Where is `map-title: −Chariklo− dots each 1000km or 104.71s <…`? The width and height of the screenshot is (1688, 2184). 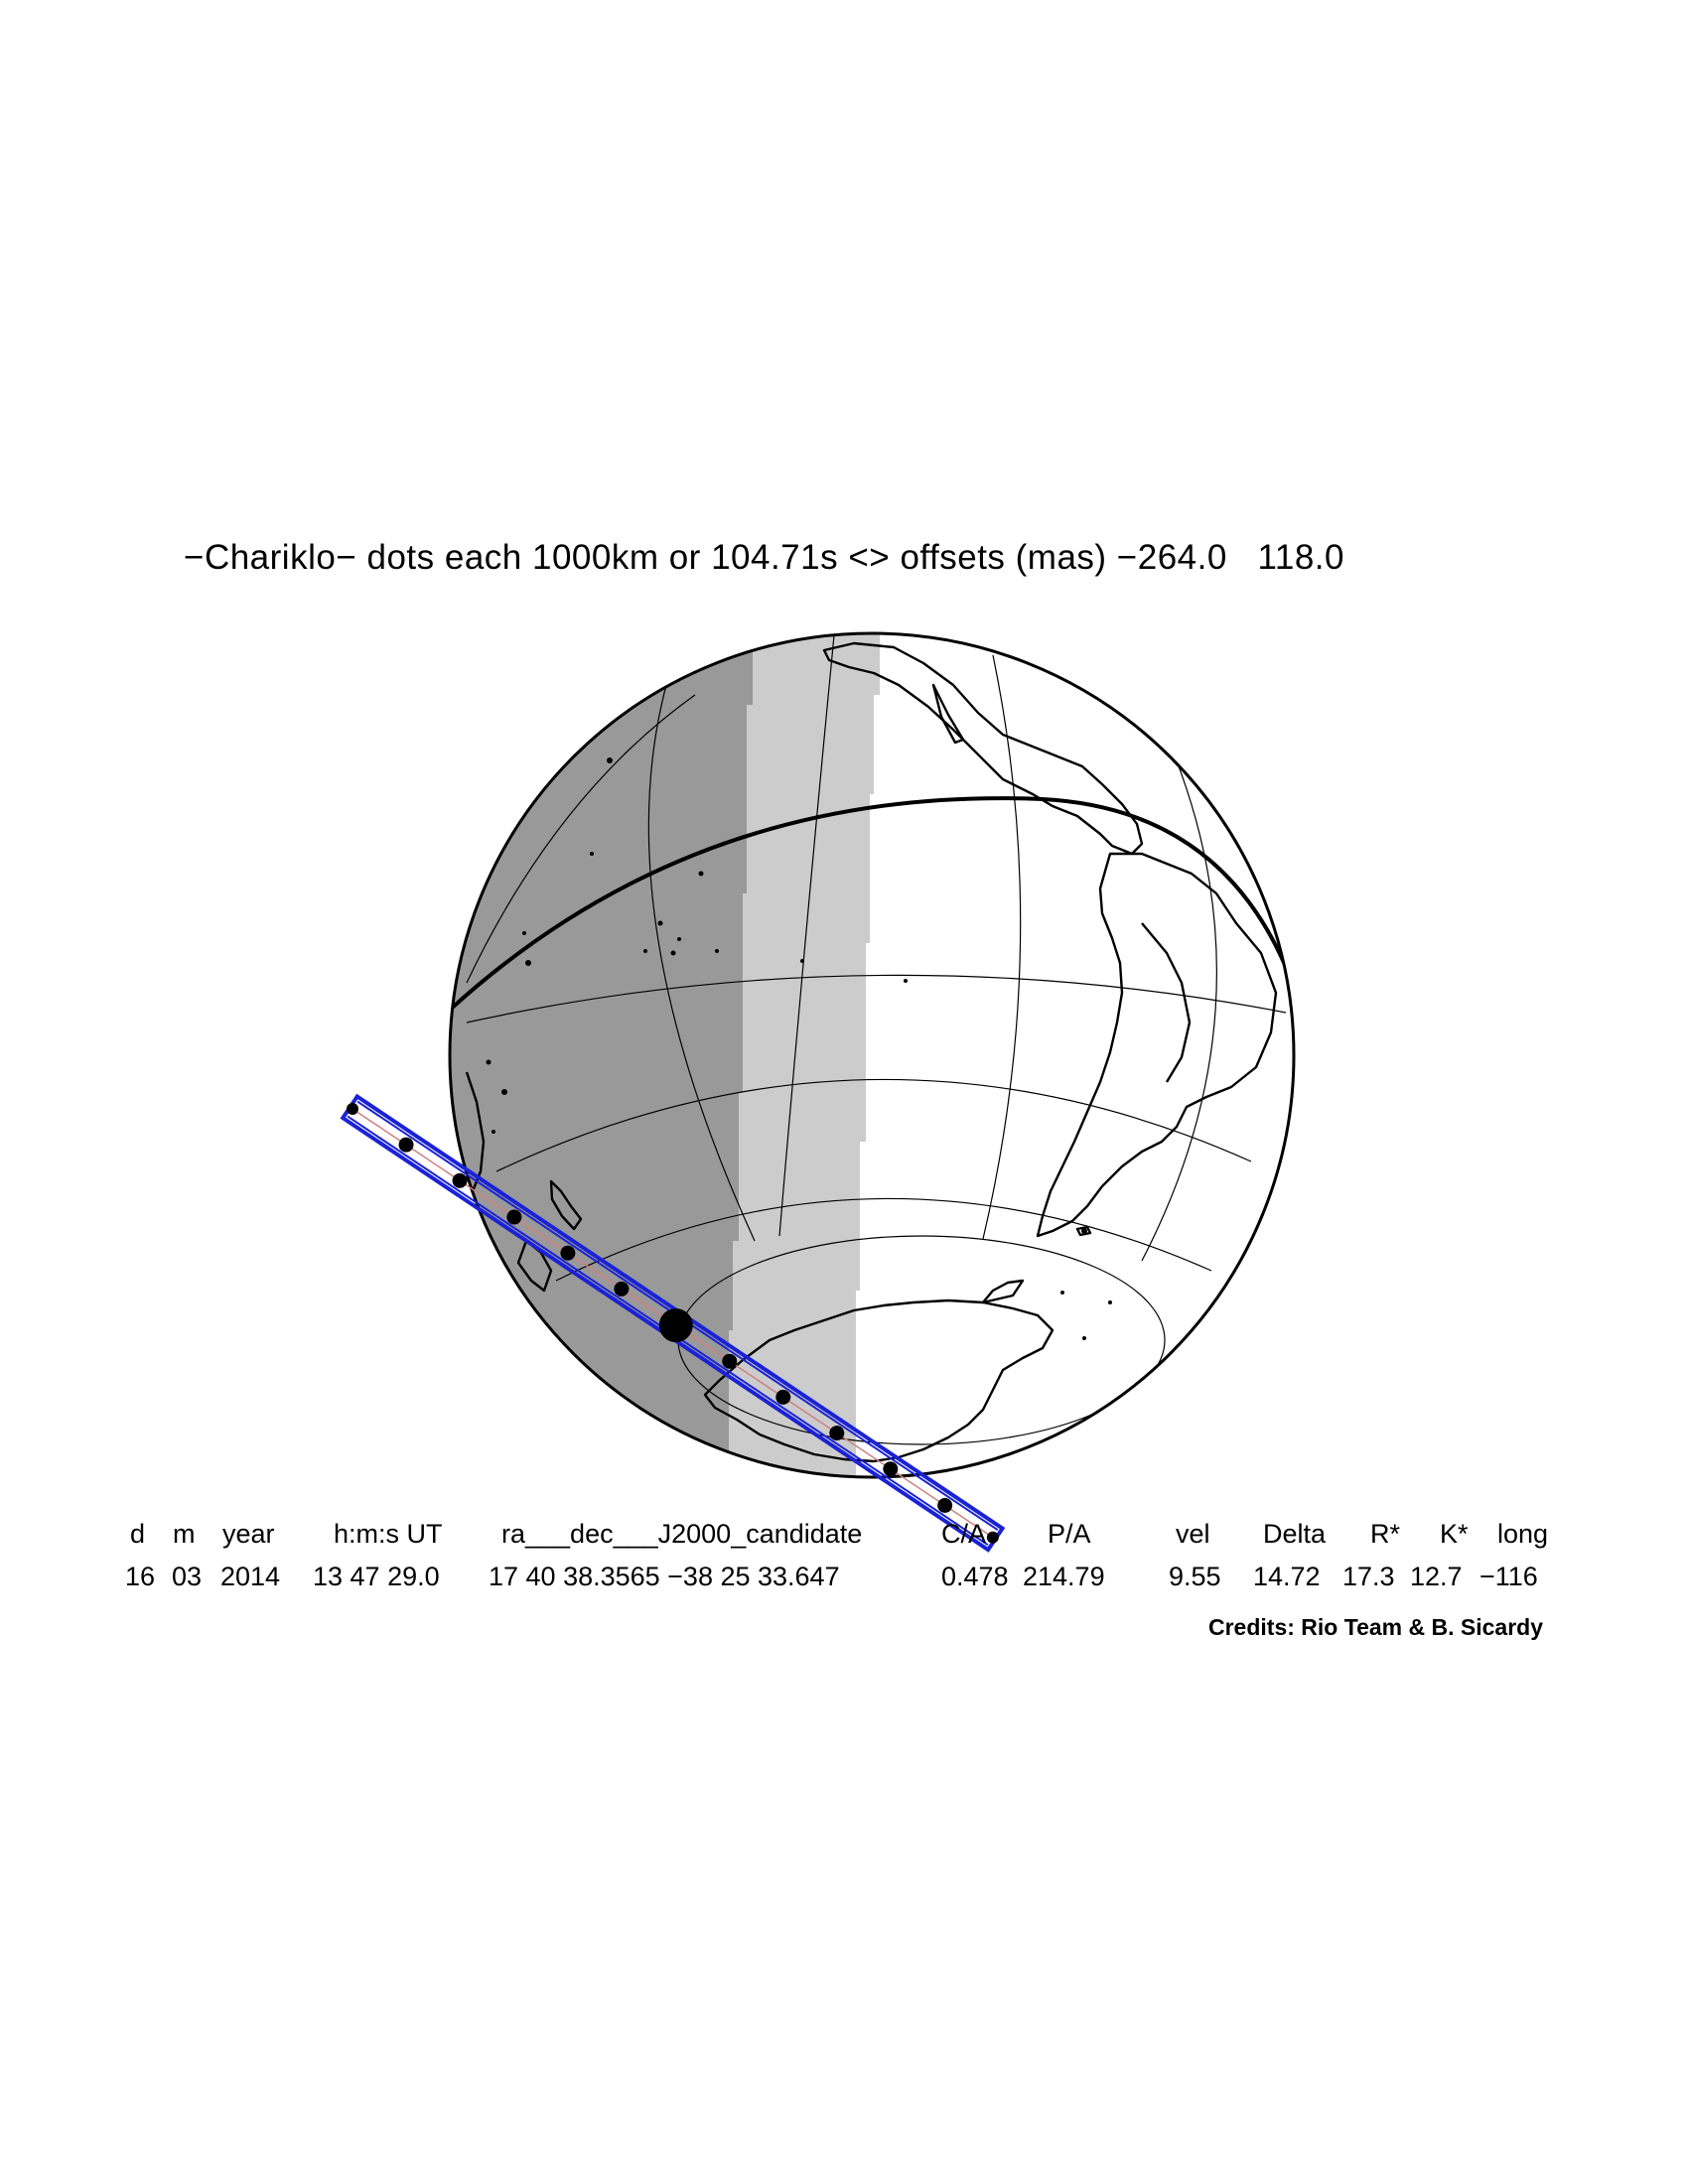
map-title: −Chariklo− dots each 1000km or 104.71s <… is located at coordinates (764, 557).